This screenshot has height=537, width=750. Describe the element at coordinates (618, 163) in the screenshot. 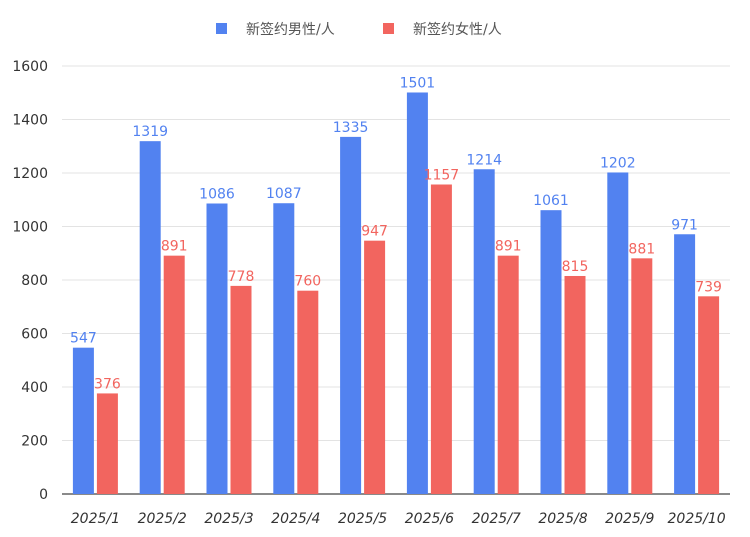

I see `data-label-male: 1202` at that location.